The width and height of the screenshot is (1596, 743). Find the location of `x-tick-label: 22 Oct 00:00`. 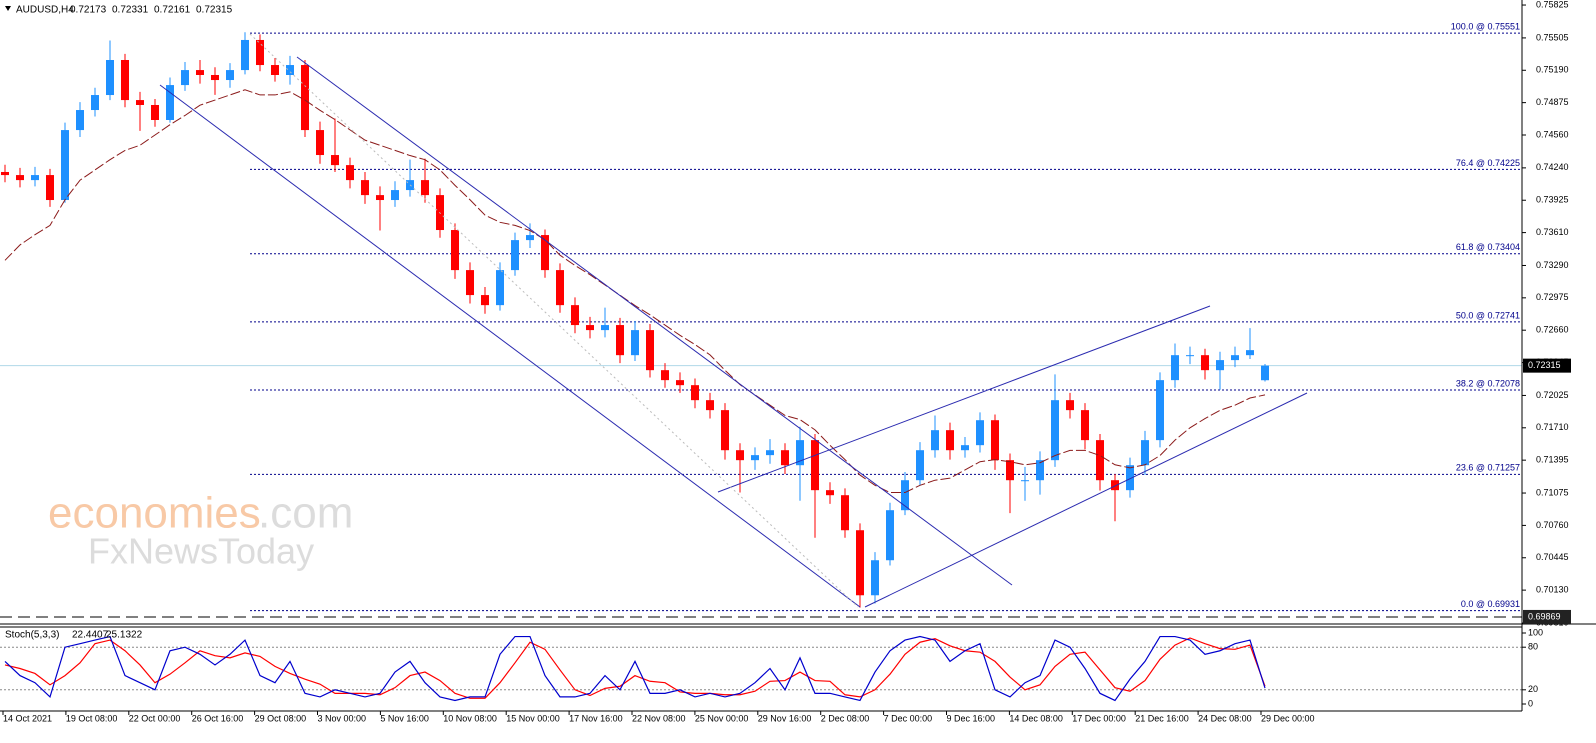

x-tick-label: 22 Oct 00:00 is located at coordinates (155, 718).